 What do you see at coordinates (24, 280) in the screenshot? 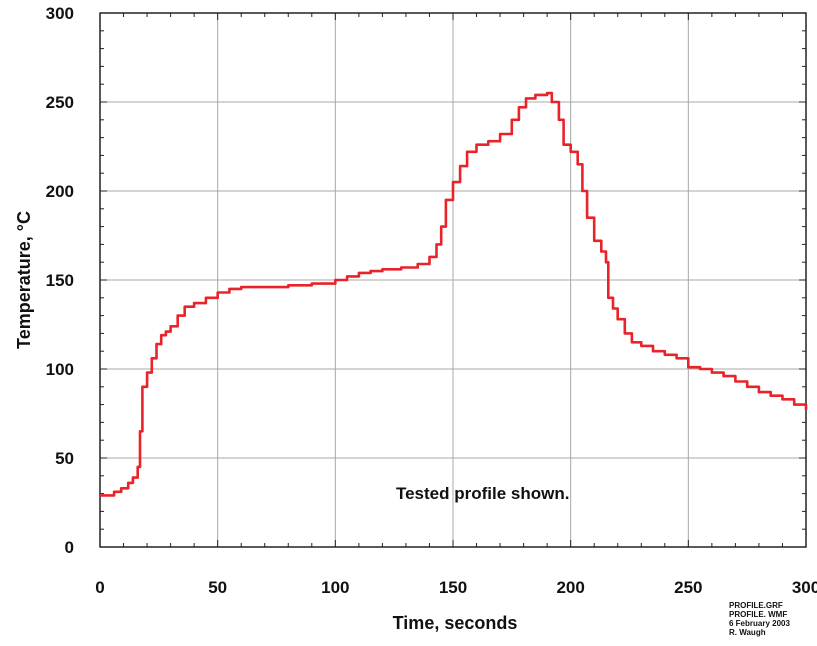
I see `y-axis-title: Temperature, °C` at bounding box center [24, 280].